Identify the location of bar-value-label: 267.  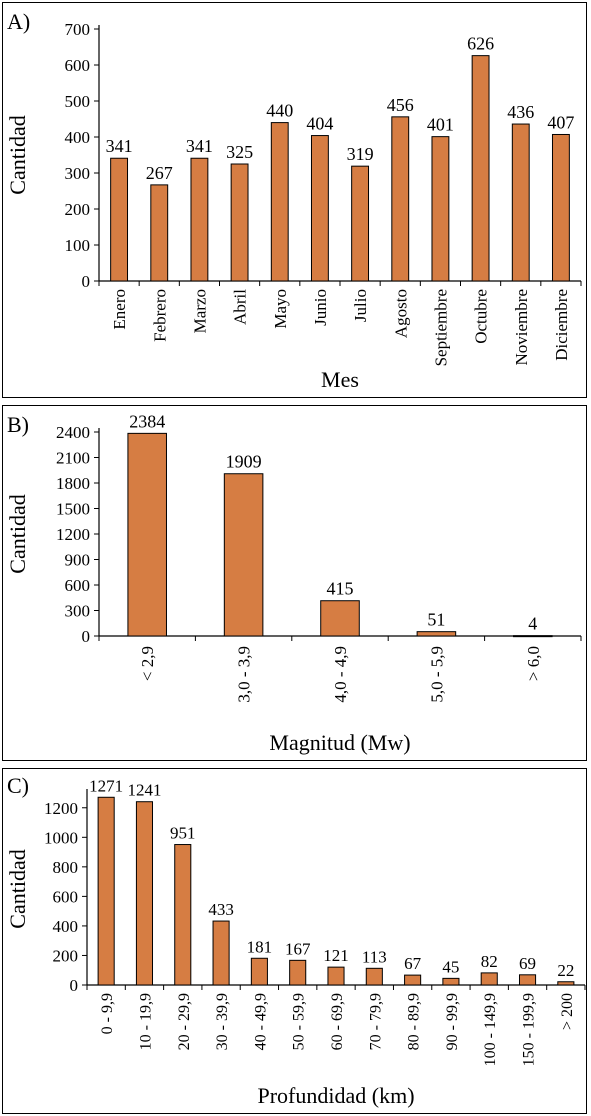
(159, 173).